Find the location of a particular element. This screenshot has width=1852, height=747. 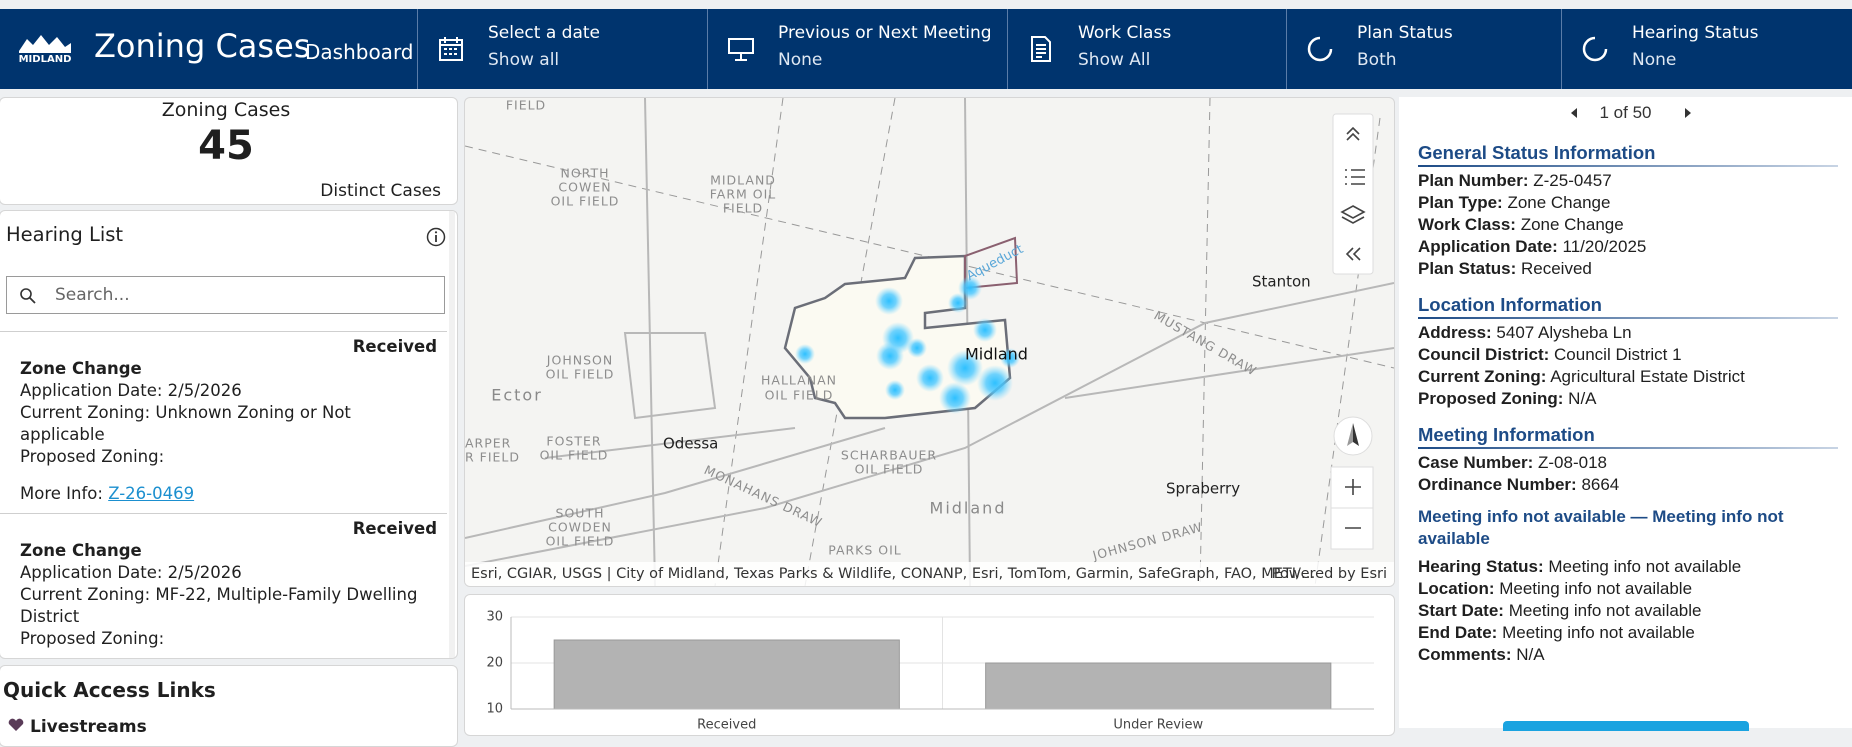

field-label: Proposed Zoning: is located at coordinates (1491, 398).